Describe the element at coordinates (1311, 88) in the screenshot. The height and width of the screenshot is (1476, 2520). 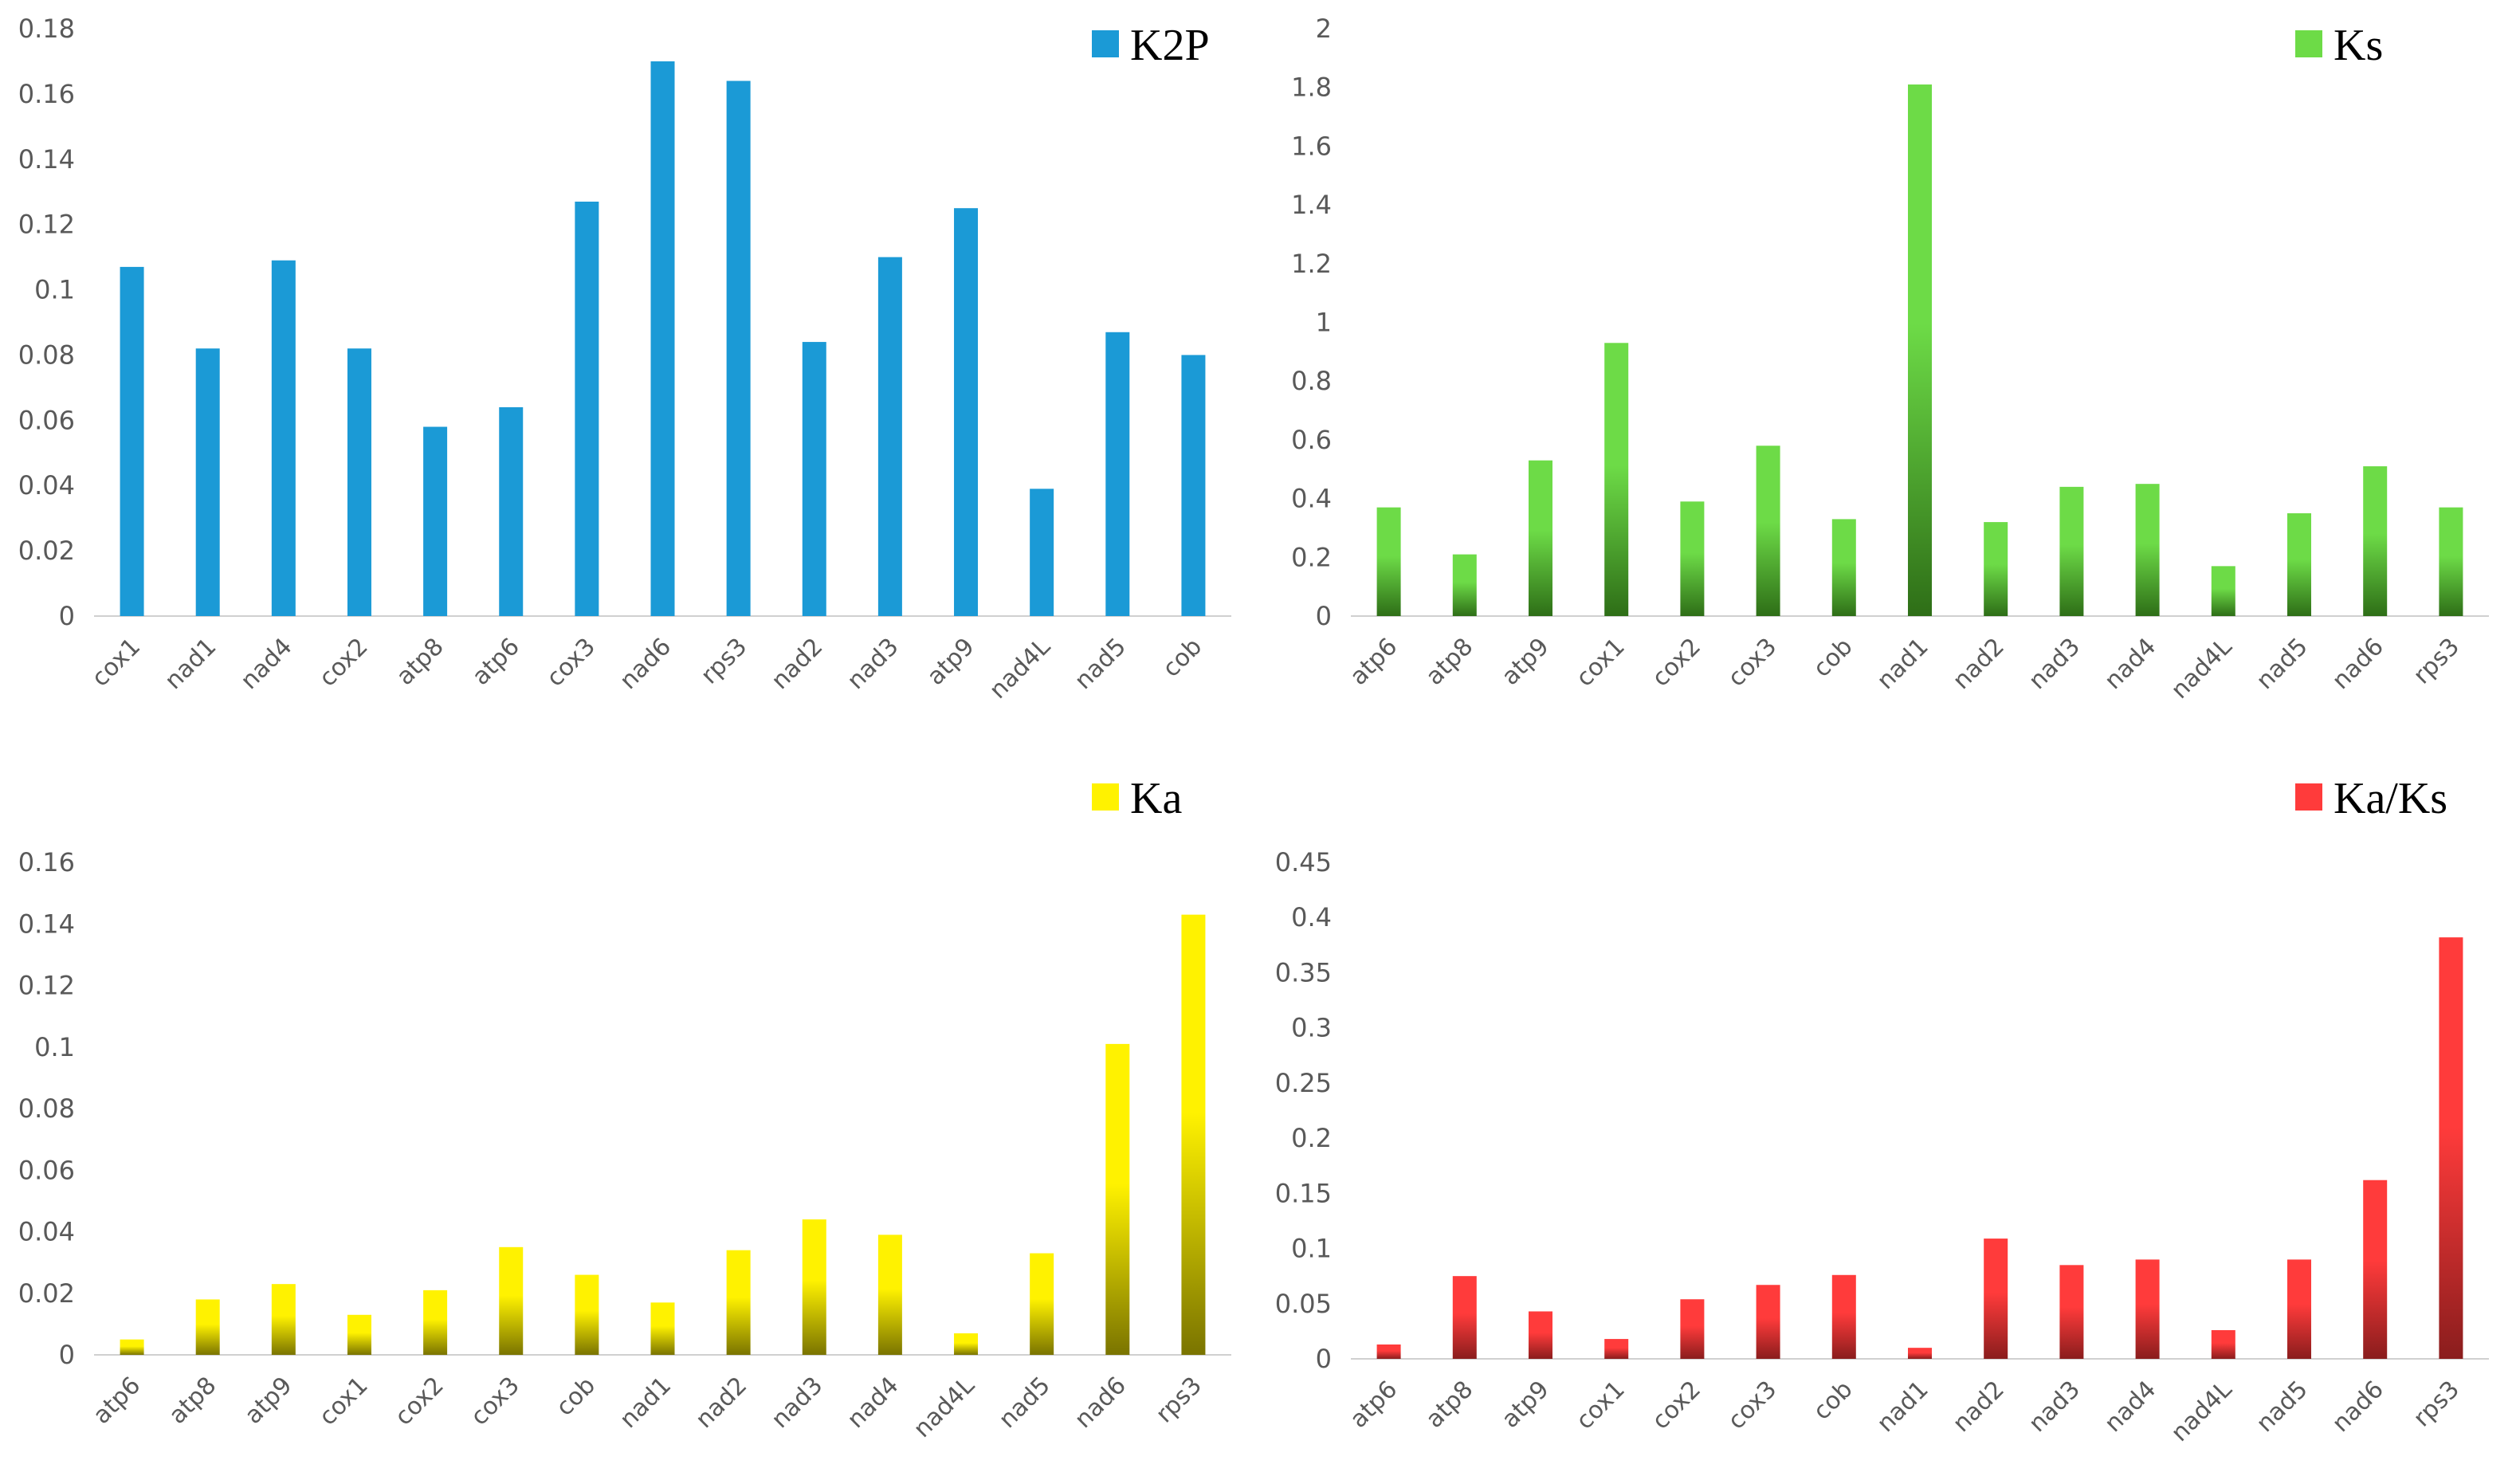
I see `y-tick-label: 1.8` at that location.